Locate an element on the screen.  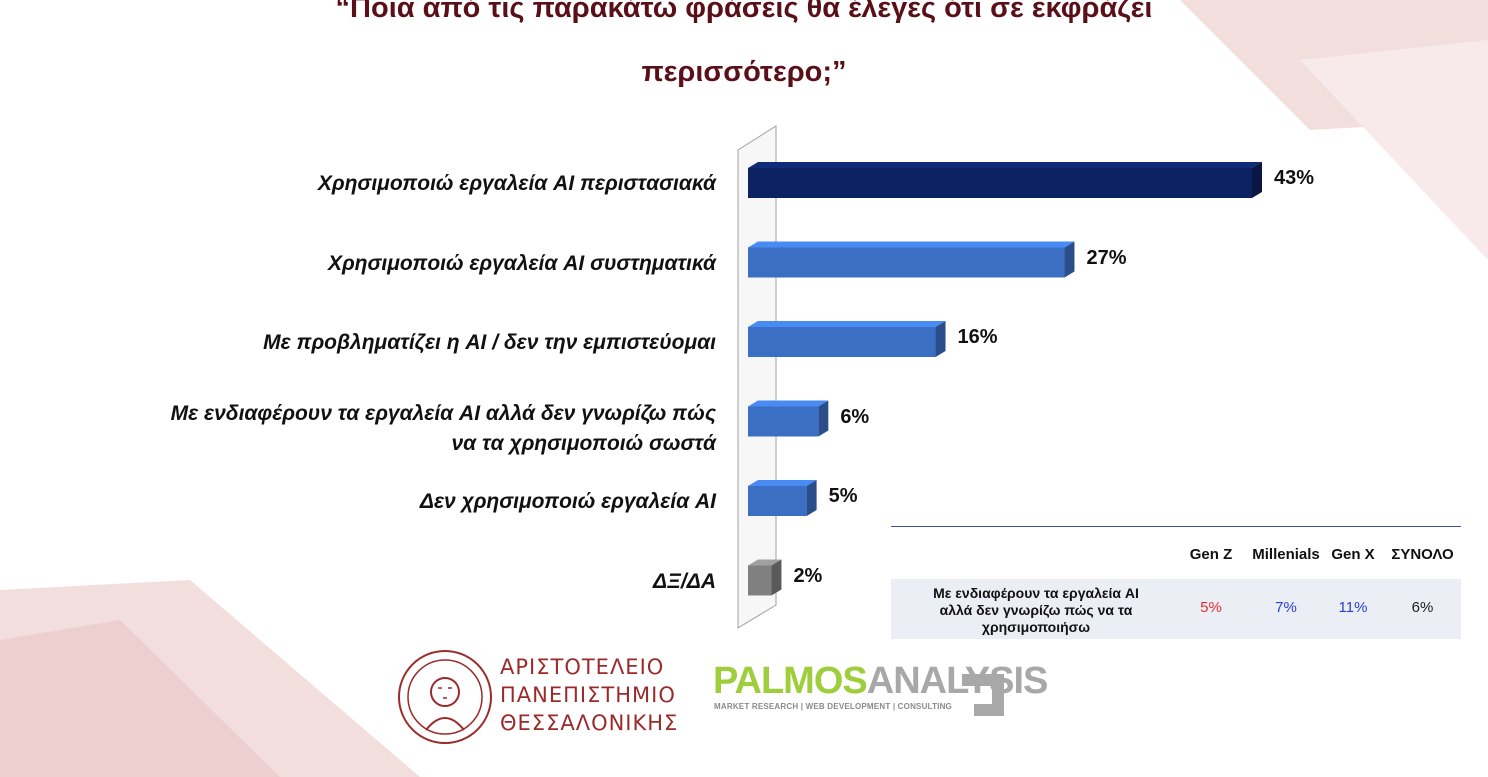
cell-gen-x: 11% is located at coordinates (1353, 607).